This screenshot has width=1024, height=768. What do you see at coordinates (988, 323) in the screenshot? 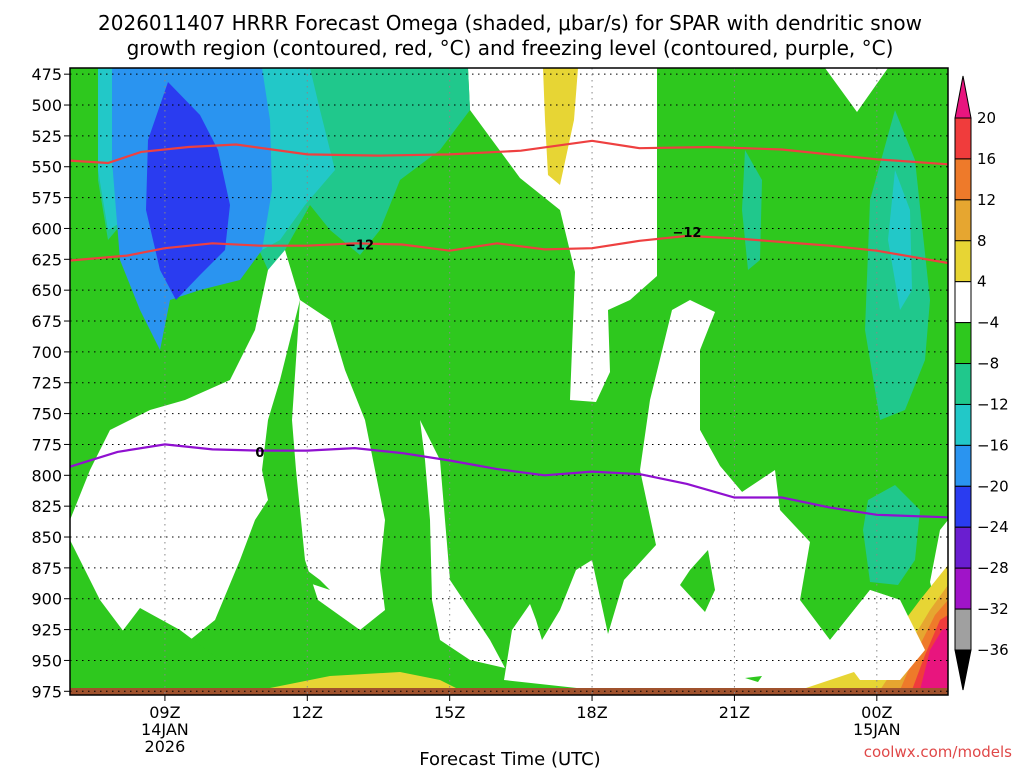
I see `colorbar-label-5: −4` at bounding box center [988, 323].